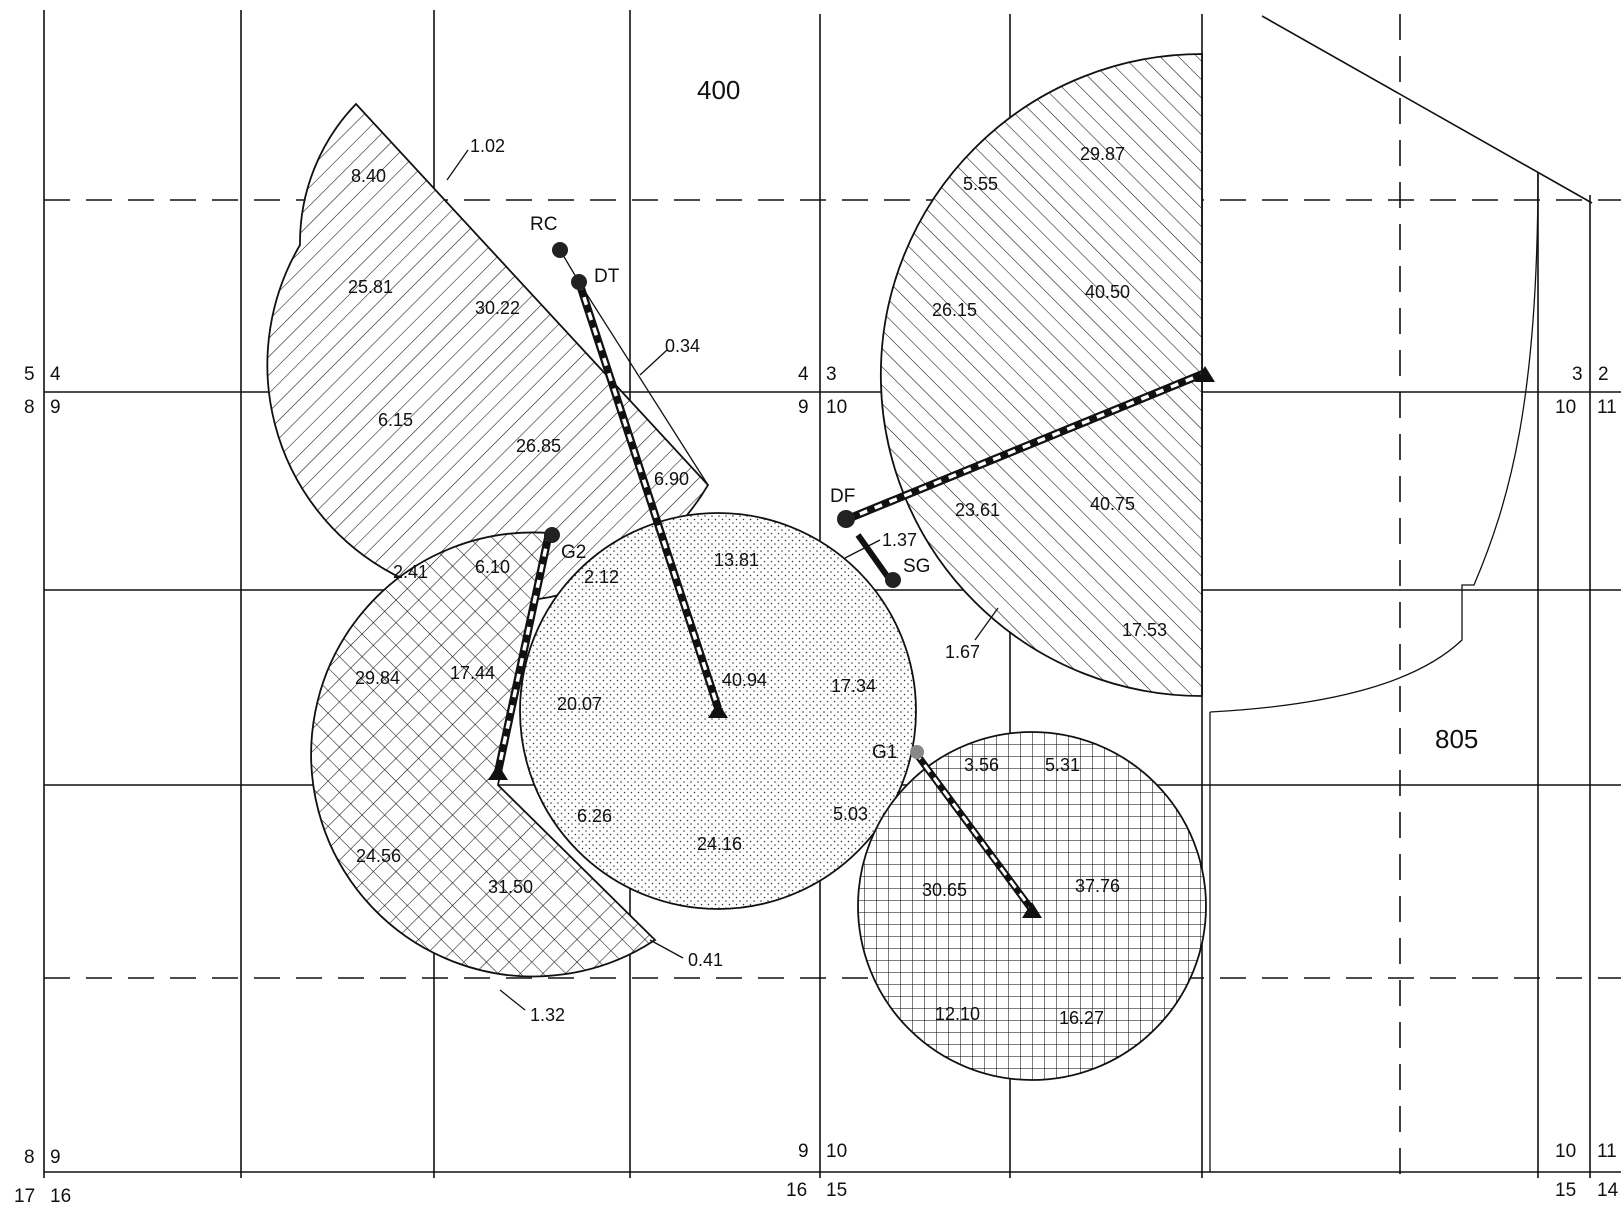  I want to click on area-value: 1.02, so click(487, 146).